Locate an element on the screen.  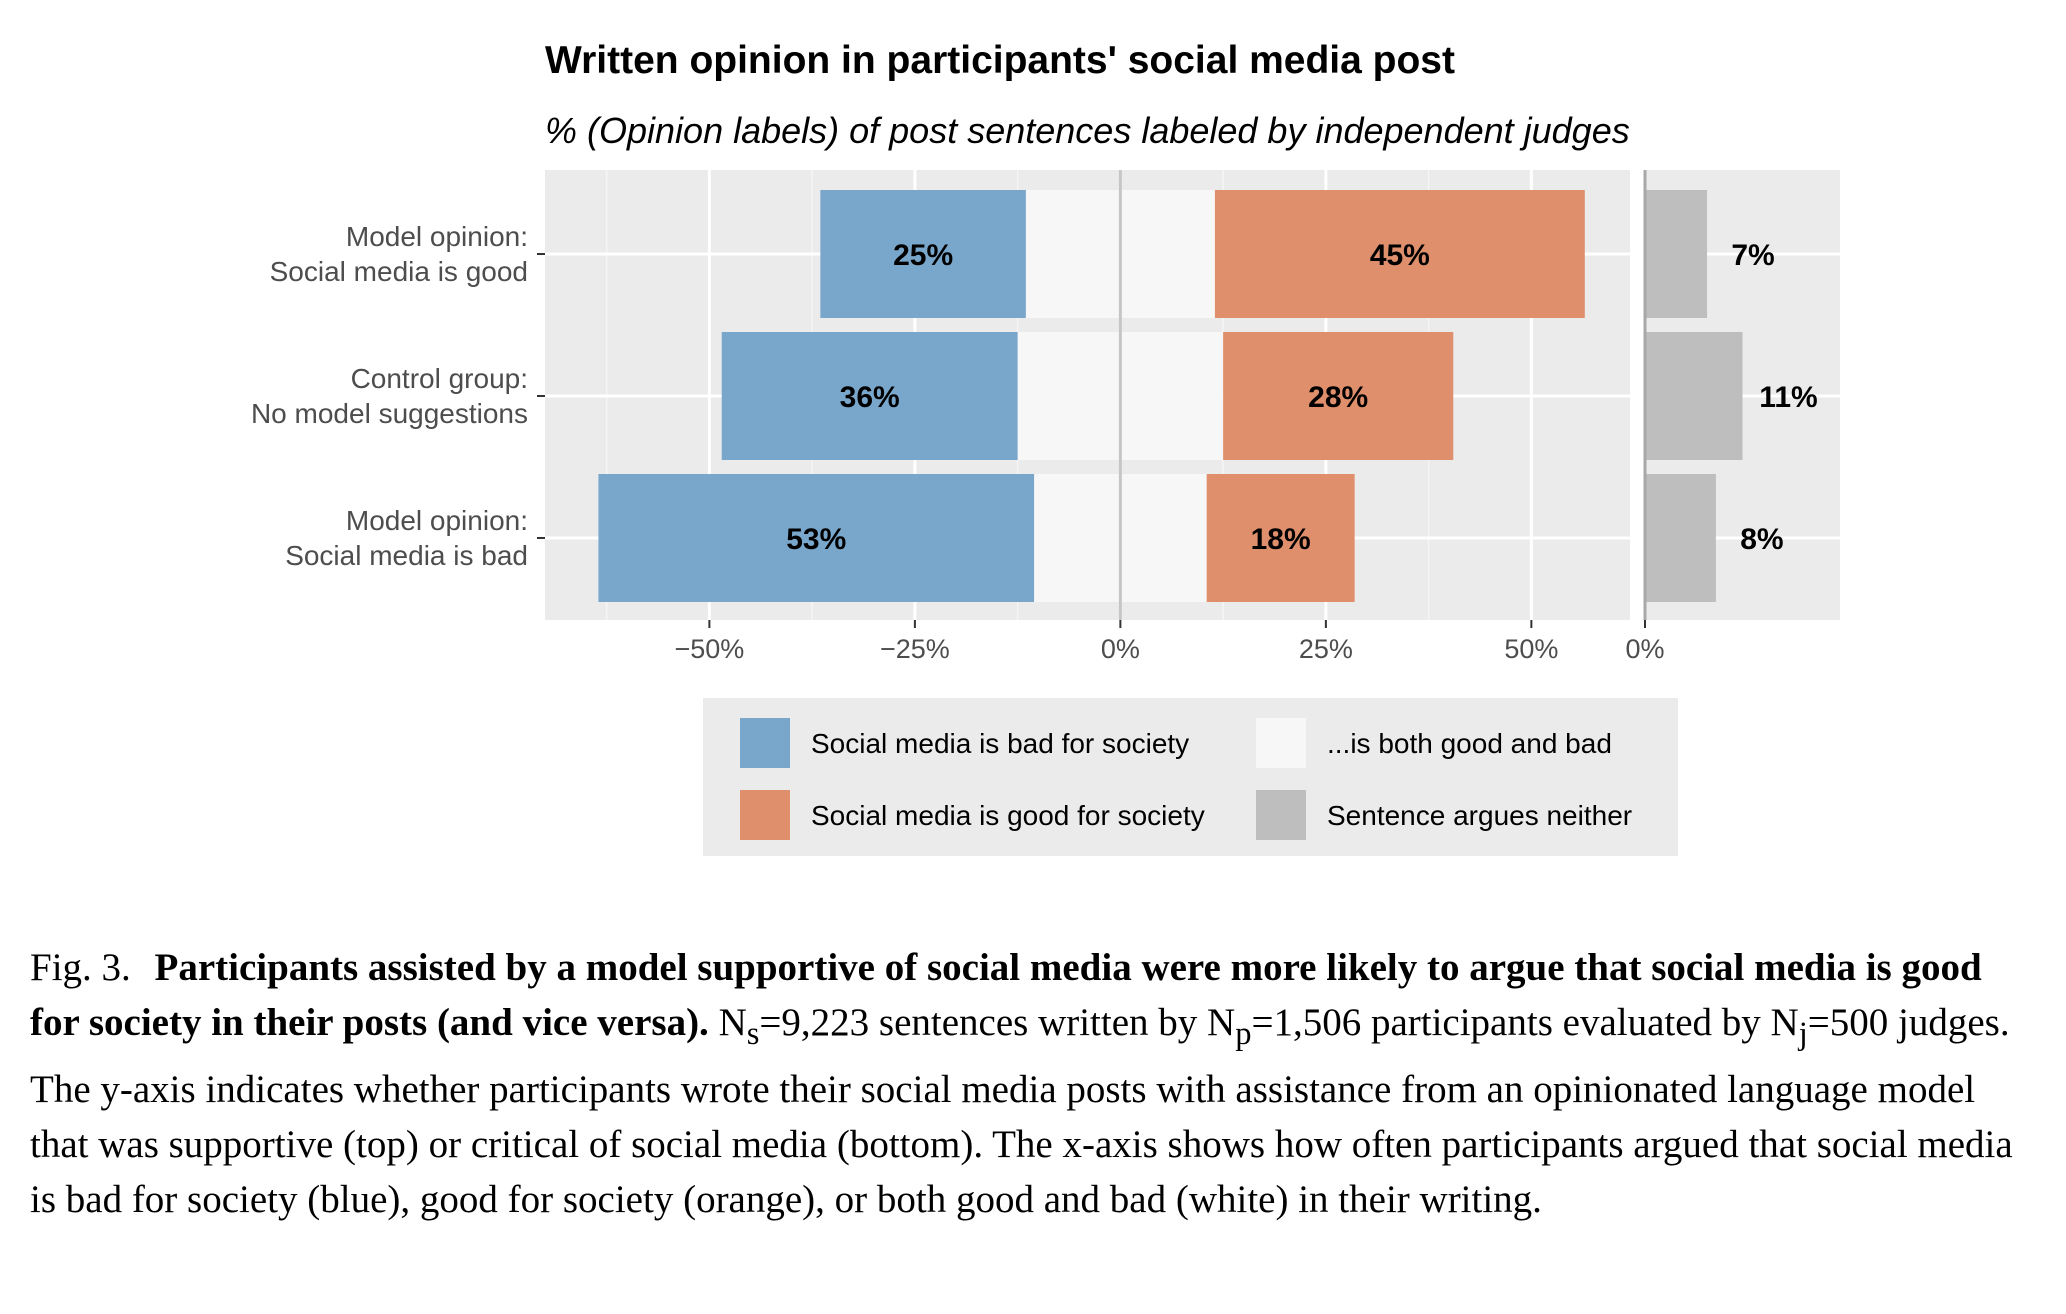
data-label-bad: 25% is located at coordinates (923, 255).